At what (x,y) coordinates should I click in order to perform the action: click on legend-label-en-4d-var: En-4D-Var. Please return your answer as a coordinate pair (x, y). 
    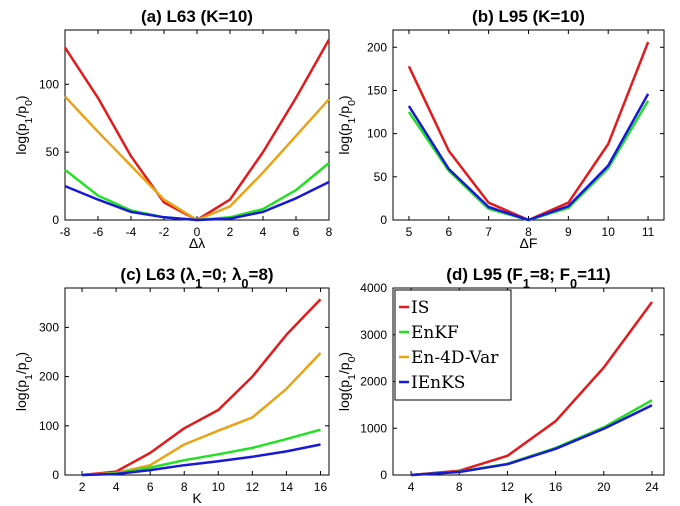
    Looking at the image, I should click on (455, 358).